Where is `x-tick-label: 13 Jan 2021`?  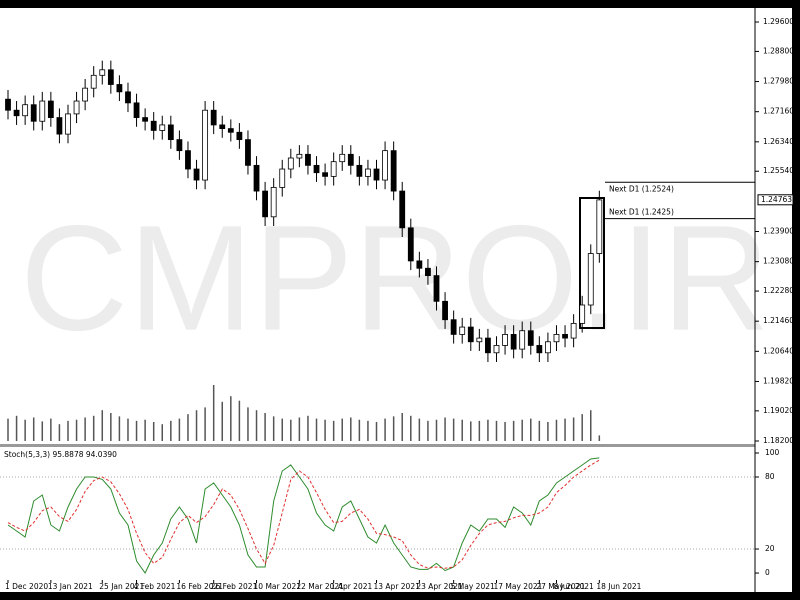
x-tick-label: 13 Jan 2021 is located at coordinates (70, 586).